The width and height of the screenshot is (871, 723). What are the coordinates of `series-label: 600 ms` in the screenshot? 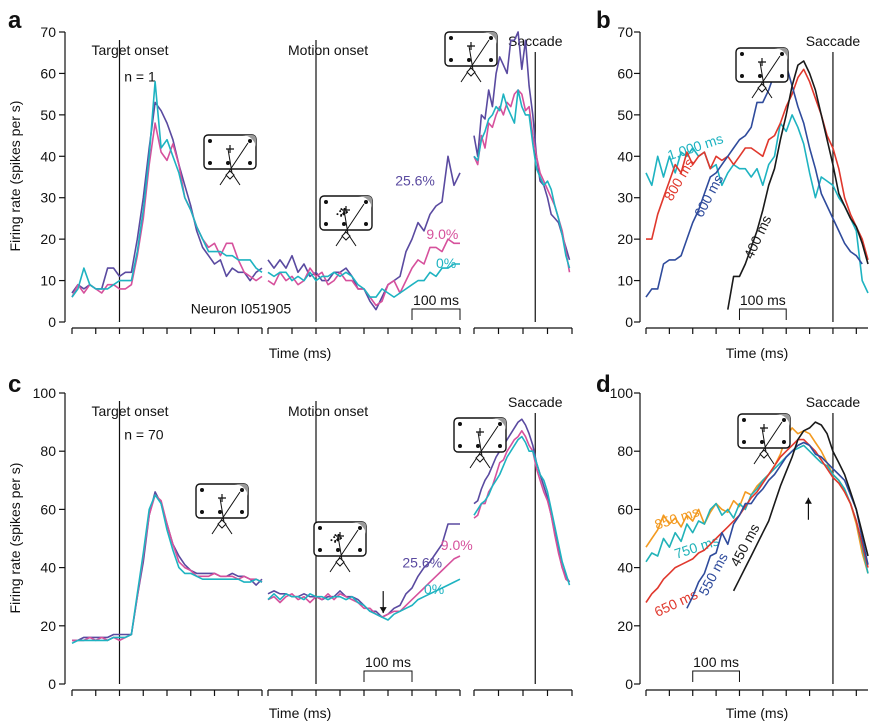 It's located at (709, 196).